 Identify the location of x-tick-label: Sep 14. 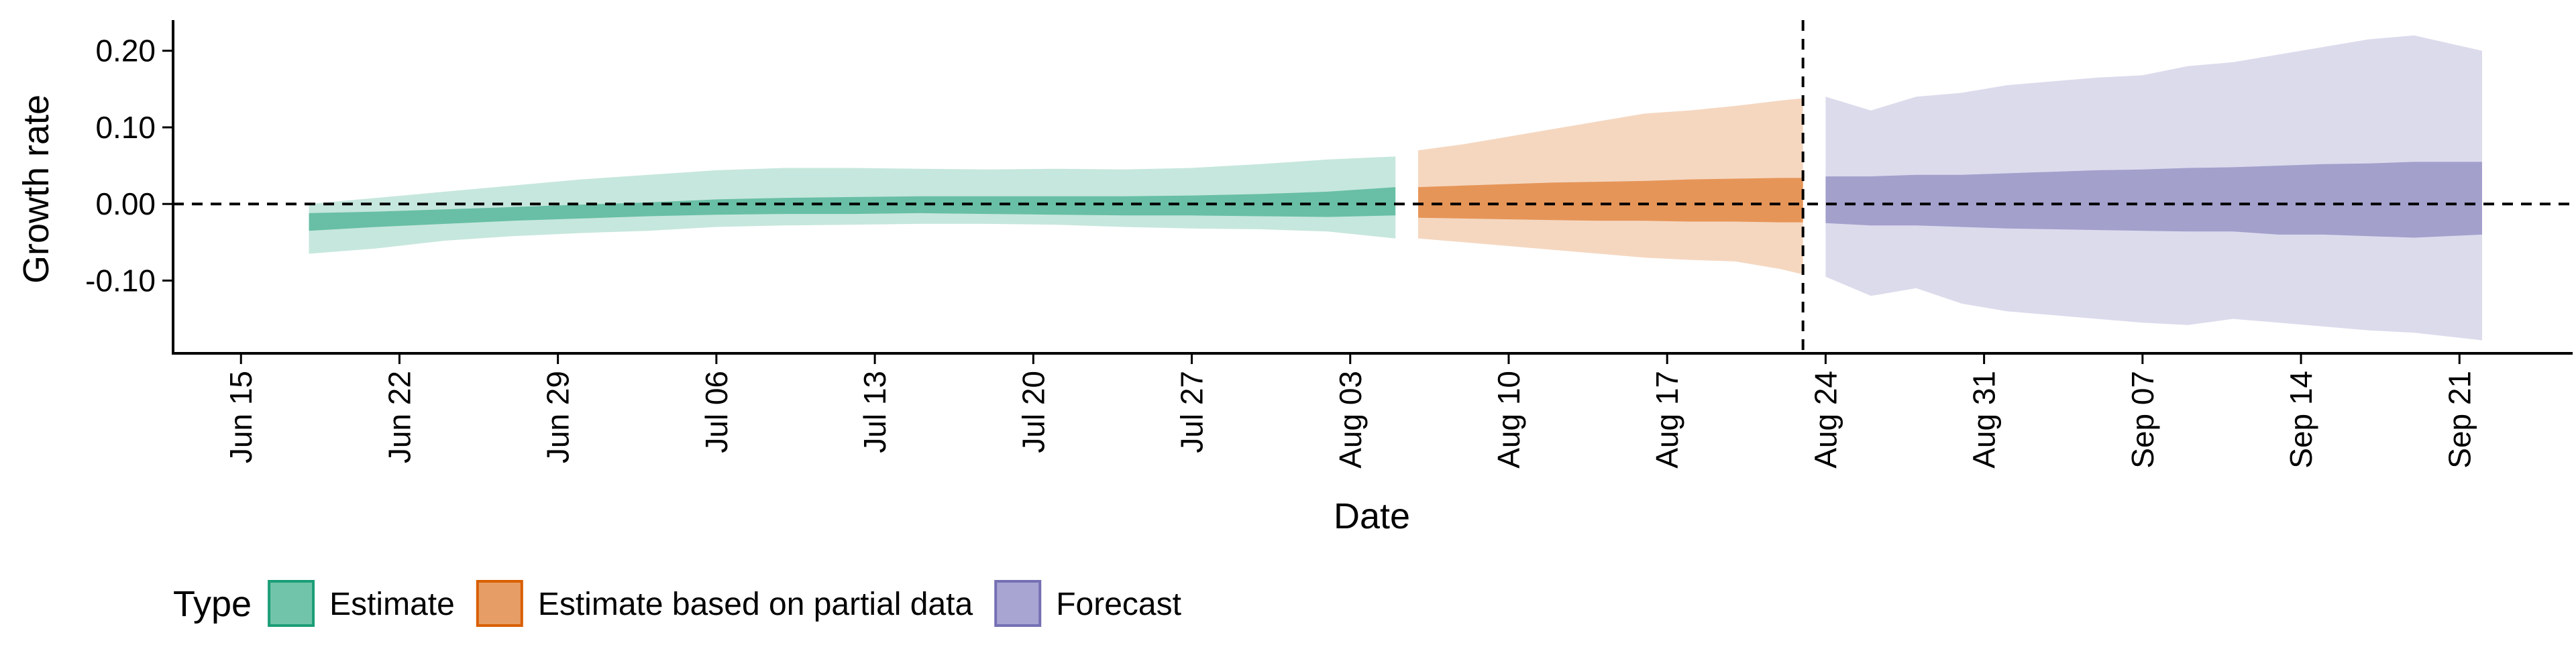
(2301, 420).